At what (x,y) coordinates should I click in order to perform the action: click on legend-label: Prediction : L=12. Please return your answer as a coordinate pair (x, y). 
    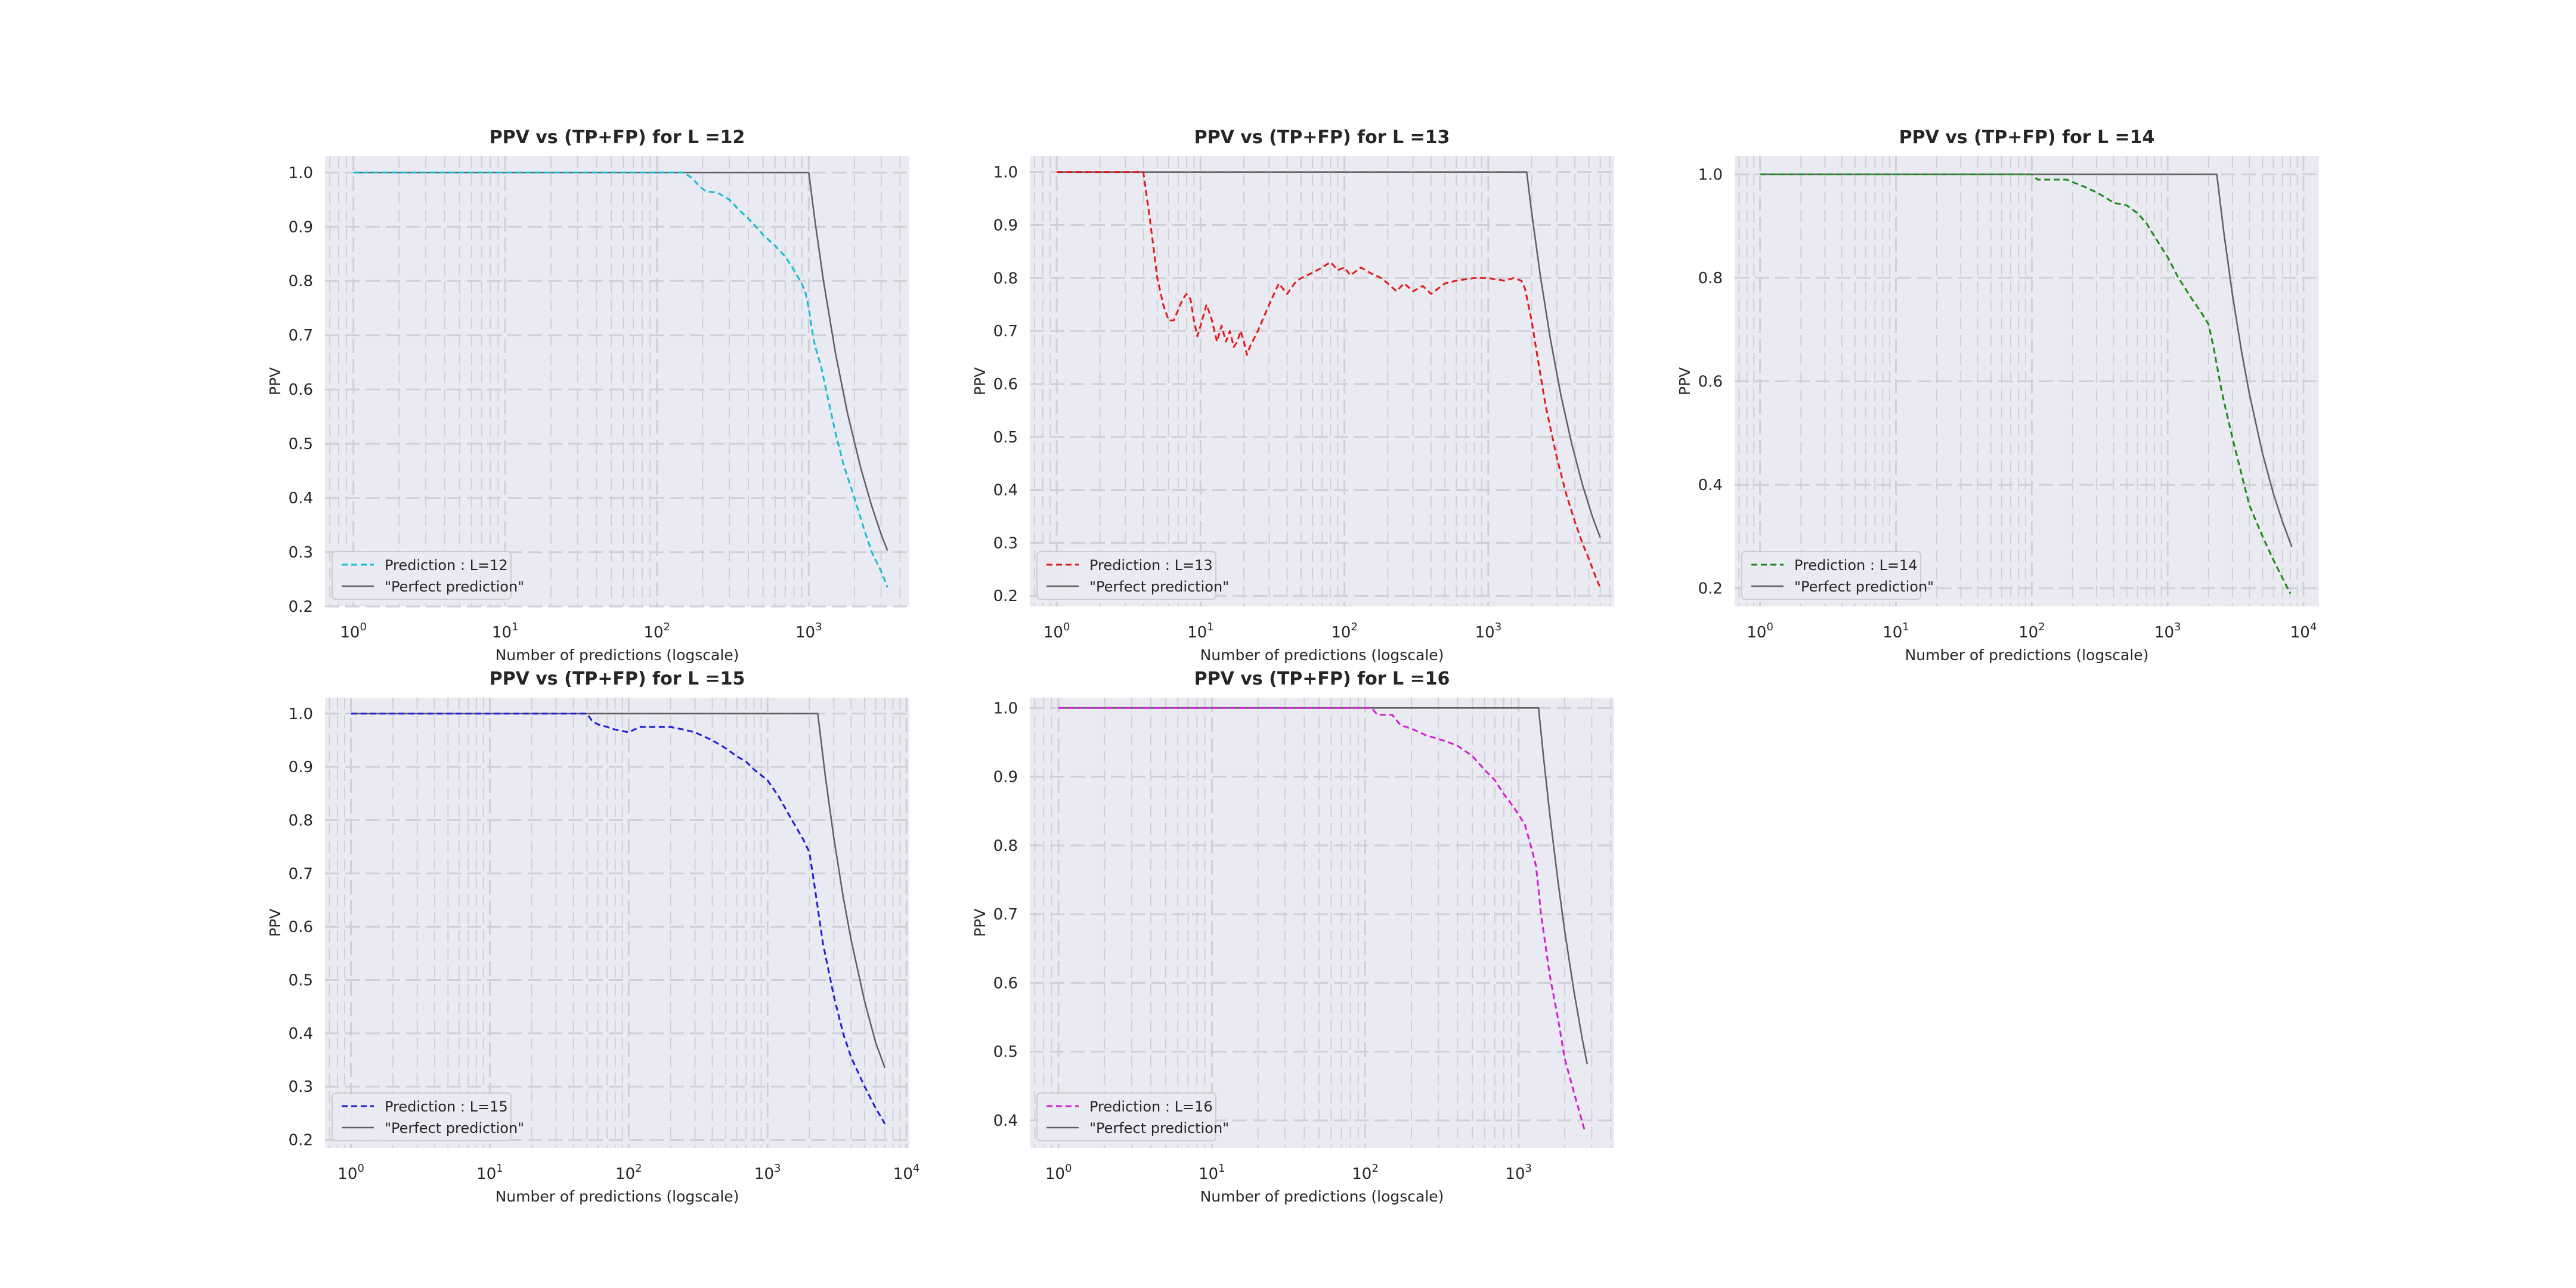
    Looking at the image, I should click on (447, 566).